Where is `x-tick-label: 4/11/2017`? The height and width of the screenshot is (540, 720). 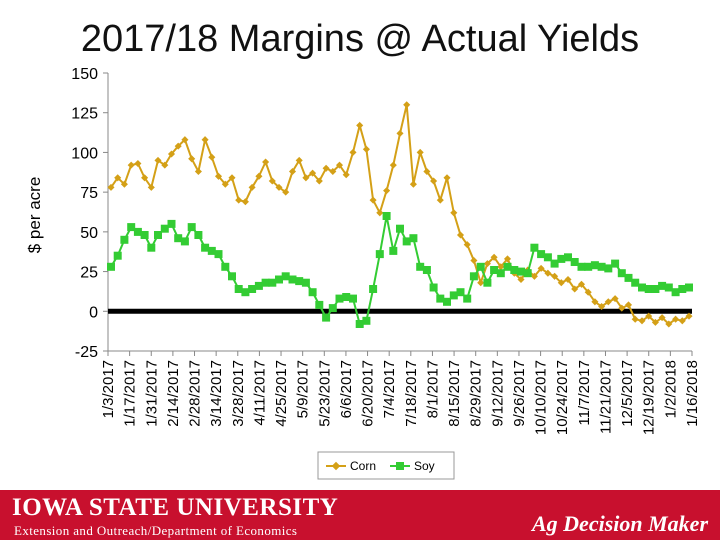
x-tick-label: 4/11/2017 is located at coordinates (259, 393).